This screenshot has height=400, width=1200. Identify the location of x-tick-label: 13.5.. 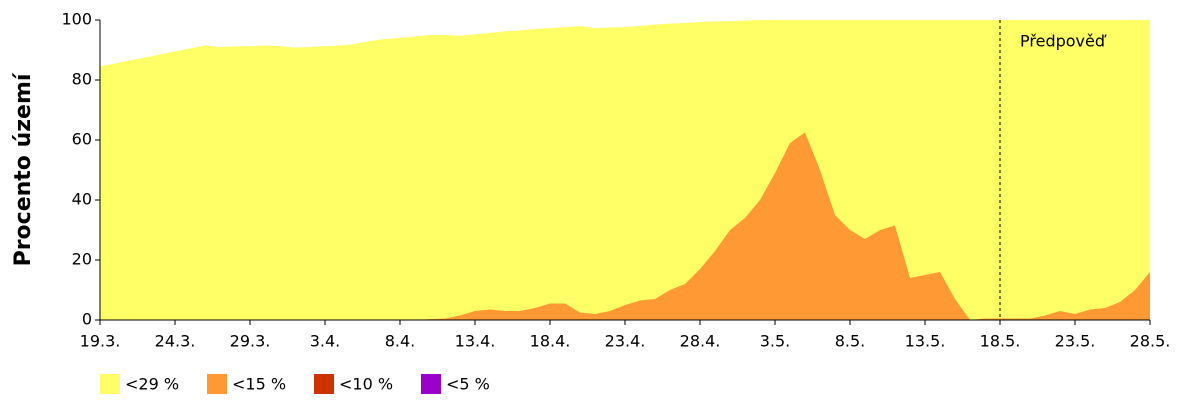
(925, 341).